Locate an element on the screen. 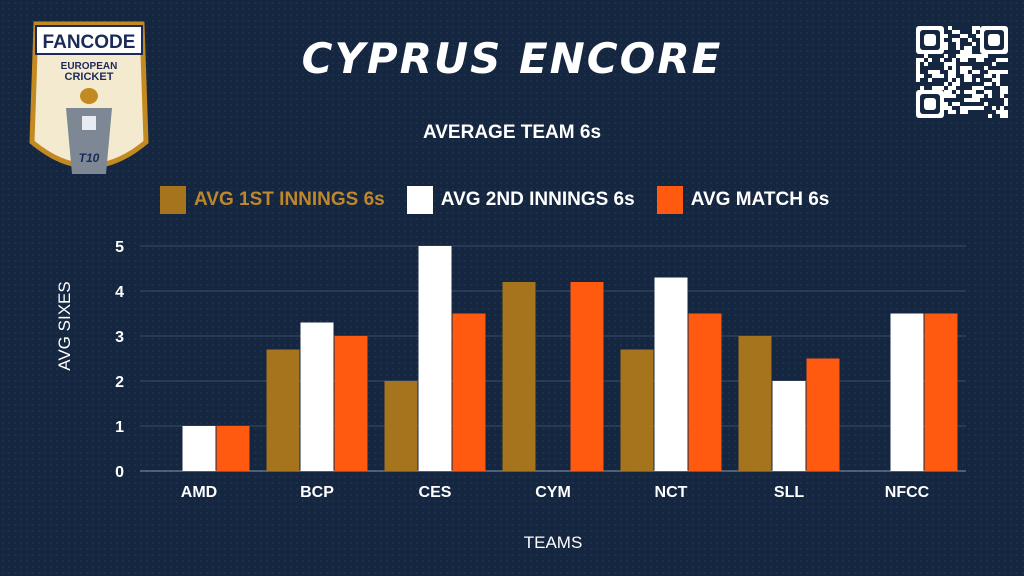 Image resolution: width=1024 pixels, height=576 pixels. legend-swatch-first-innings is located at coordinates (173, 200).